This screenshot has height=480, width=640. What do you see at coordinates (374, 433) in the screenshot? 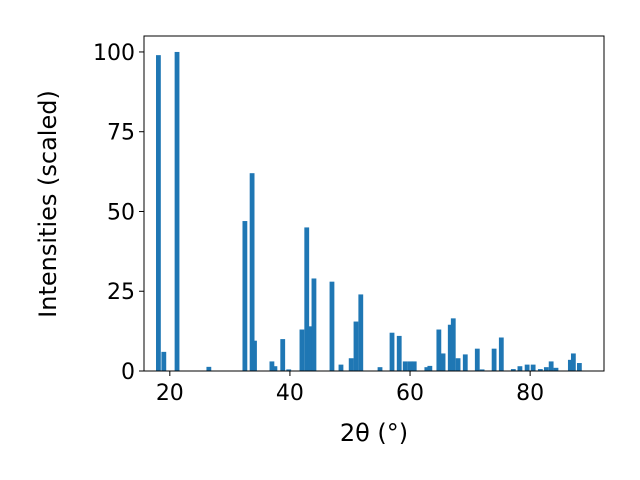
I see `x-axis-label: 2θ (°)` at bounding box center [374, 433].